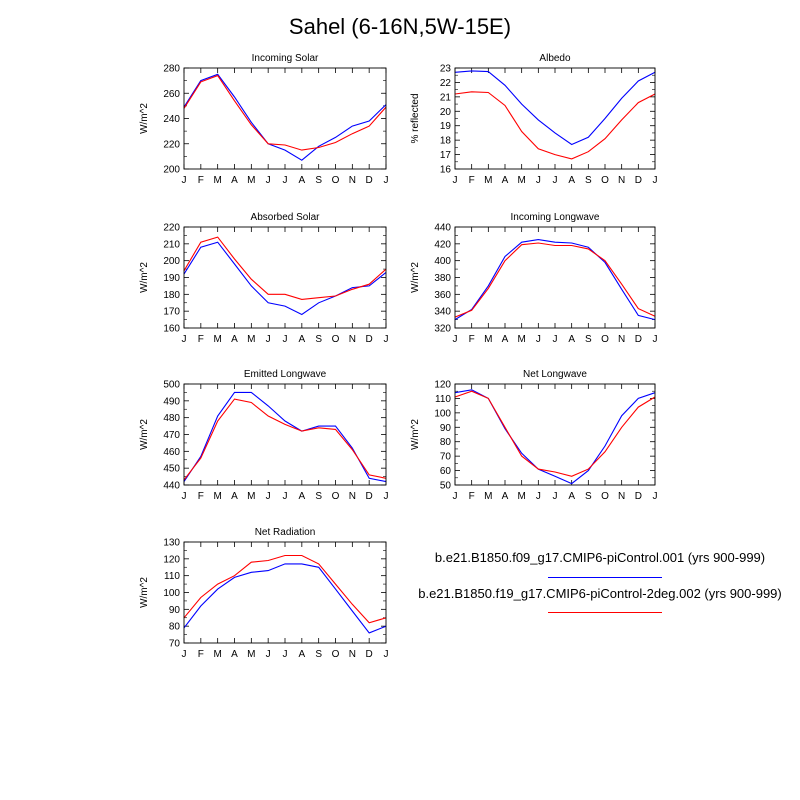  Describe the element at coordinates (171, 244) in the screenshot. I see `y-tick-label: 210` at that location.